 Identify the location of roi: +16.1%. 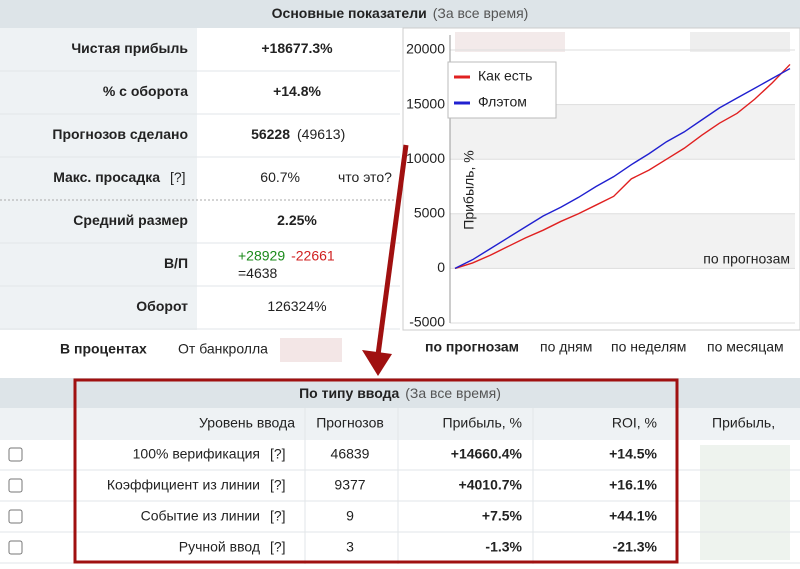
(633, 485).